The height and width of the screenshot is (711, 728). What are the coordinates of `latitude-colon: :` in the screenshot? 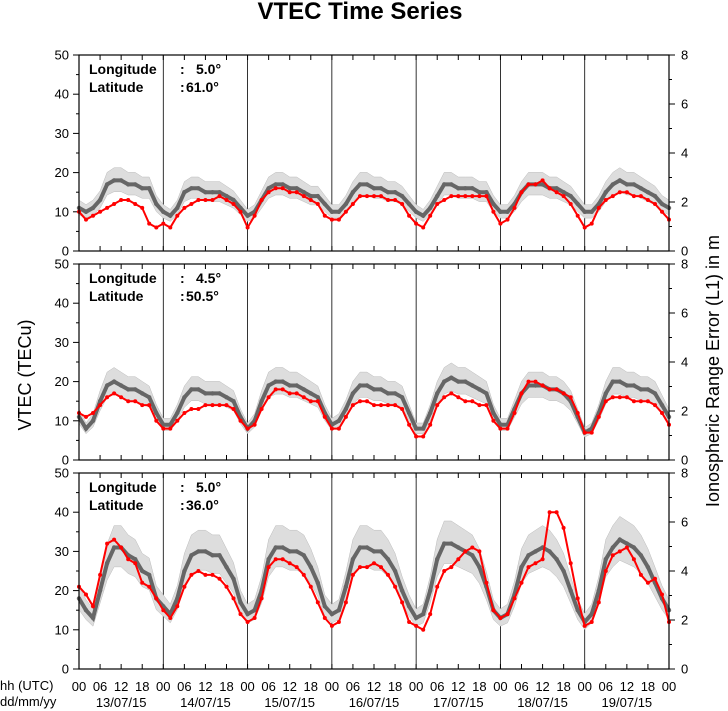 It's located at (182, 505).